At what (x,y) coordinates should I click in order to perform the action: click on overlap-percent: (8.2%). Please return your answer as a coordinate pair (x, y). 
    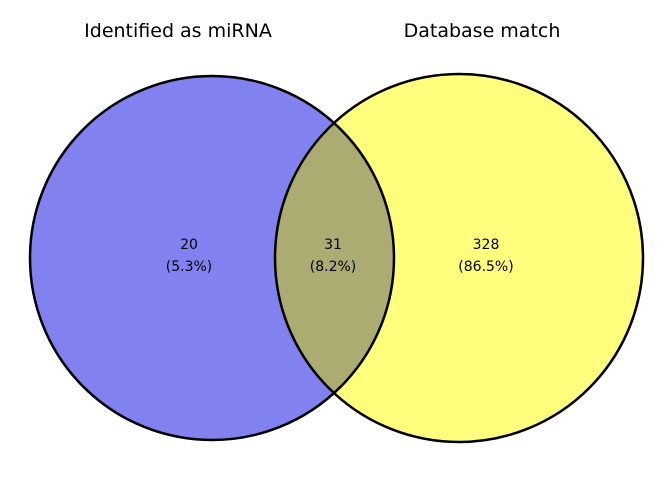
    Looking at the image, I should click on (333, 267).